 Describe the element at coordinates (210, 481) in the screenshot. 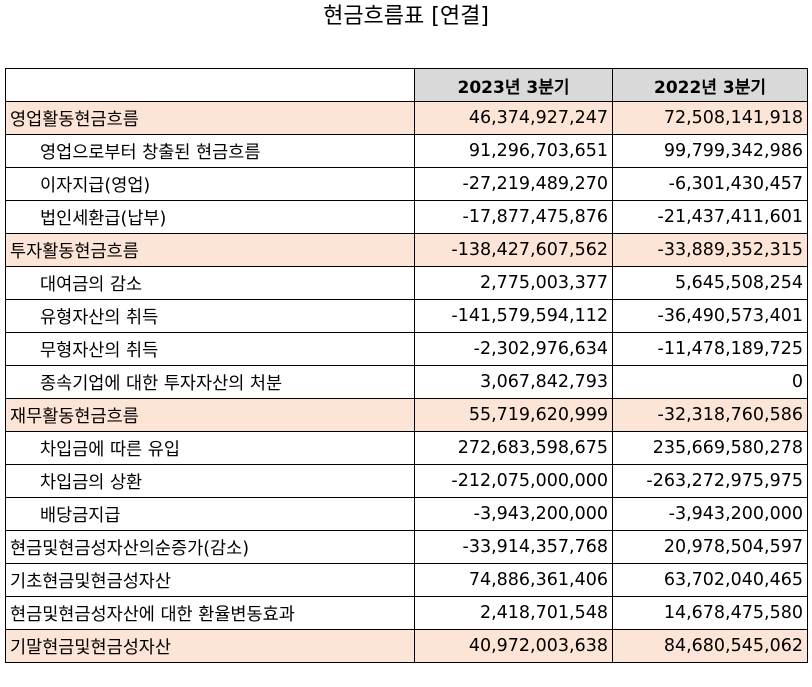

I see `row-label: 차입금의 상환` at that location.